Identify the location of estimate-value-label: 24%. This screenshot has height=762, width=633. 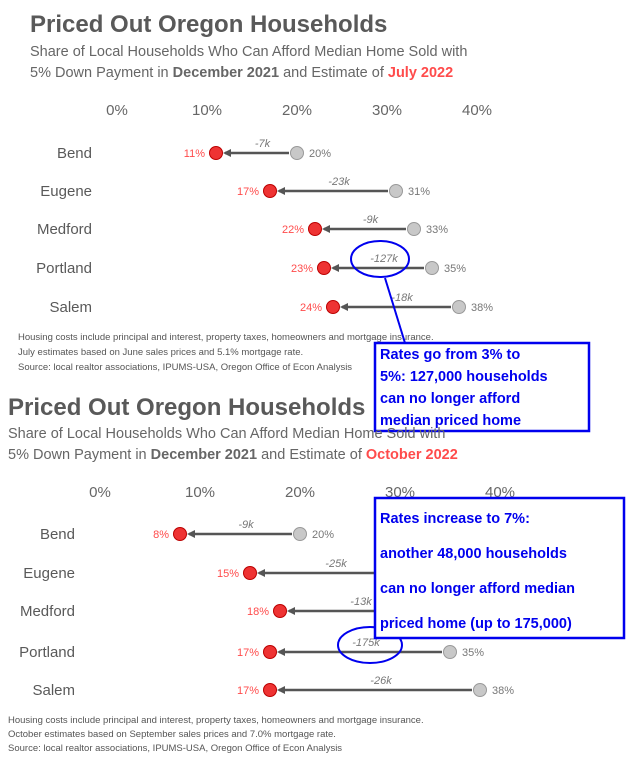
(311, 308).